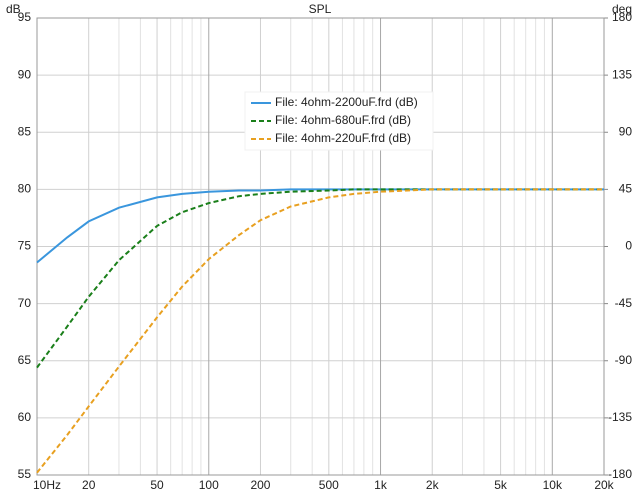 Image resolution: width=638 pixels, height=491 pixels. Describe the element at coordinates (381, 484) in the screenshot. I see `x-tick-label: 1k` at that location.